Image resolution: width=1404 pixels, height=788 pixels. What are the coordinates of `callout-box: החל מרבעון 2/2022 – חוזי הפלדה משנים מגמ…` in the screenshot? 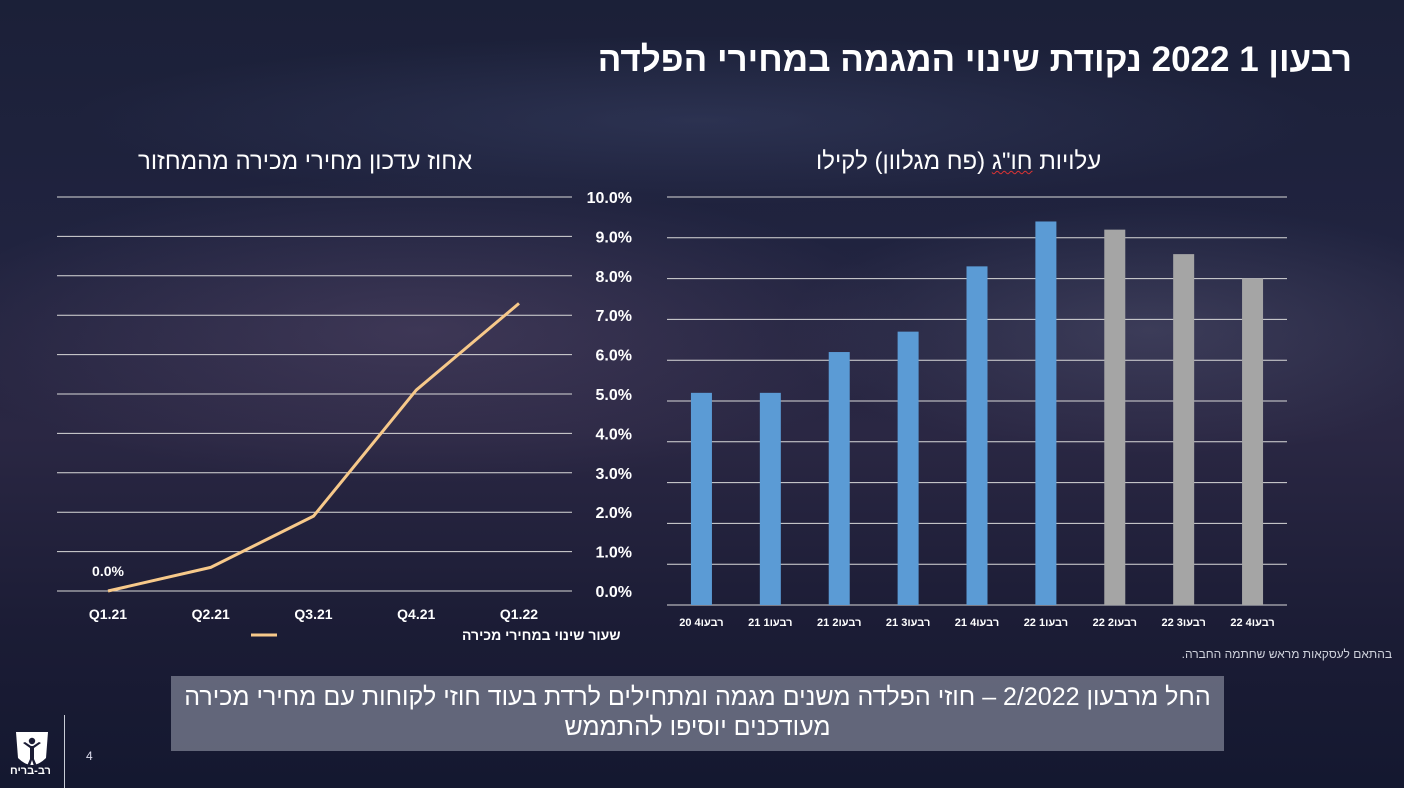 It's located at (697, 713).